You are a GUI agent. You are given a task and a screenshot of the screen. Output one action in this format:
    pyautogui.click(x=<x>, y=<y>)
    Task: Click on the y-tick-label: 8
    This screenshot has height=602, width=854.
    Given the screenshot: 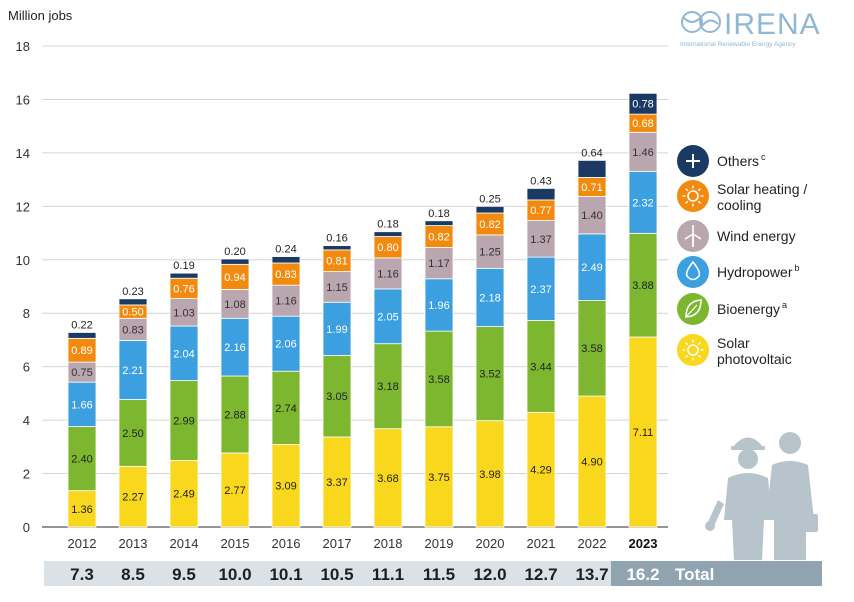 What is the action you would take?
    pyautogui.click(x=26, y=313)
    